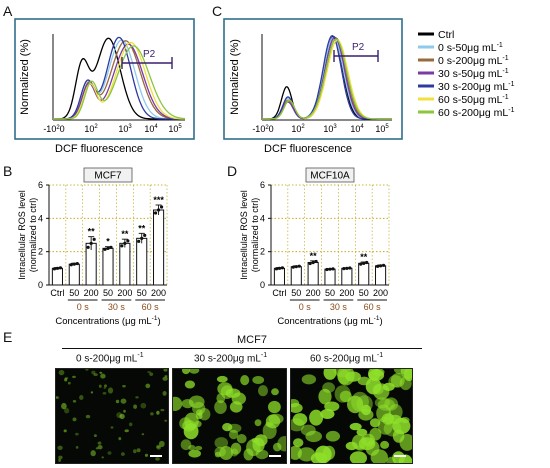 Image resolution: width=550 pixels, height=468 pixels. I want to click on tick-1e4: 104, so click(151, 129).